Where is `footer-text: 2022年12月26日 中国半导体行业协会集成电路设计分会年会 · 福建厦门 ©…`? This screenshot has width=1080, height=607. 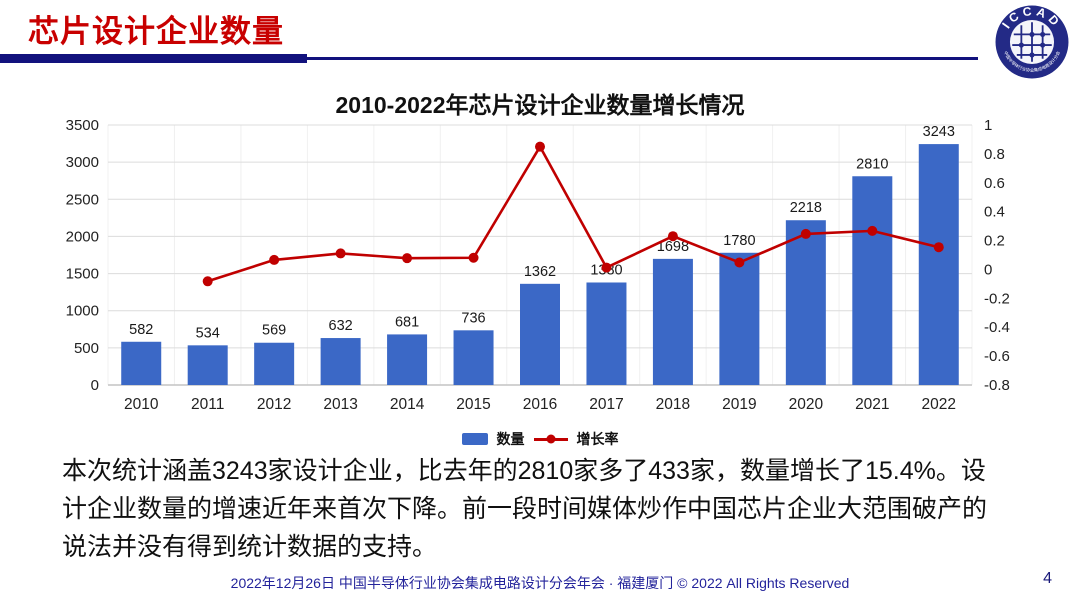 footer-text: 2022年12月26日 中国半导体行业协会集成电路设计分会年会 · 福建厦门 ©… is located at coordinates (540, 583).